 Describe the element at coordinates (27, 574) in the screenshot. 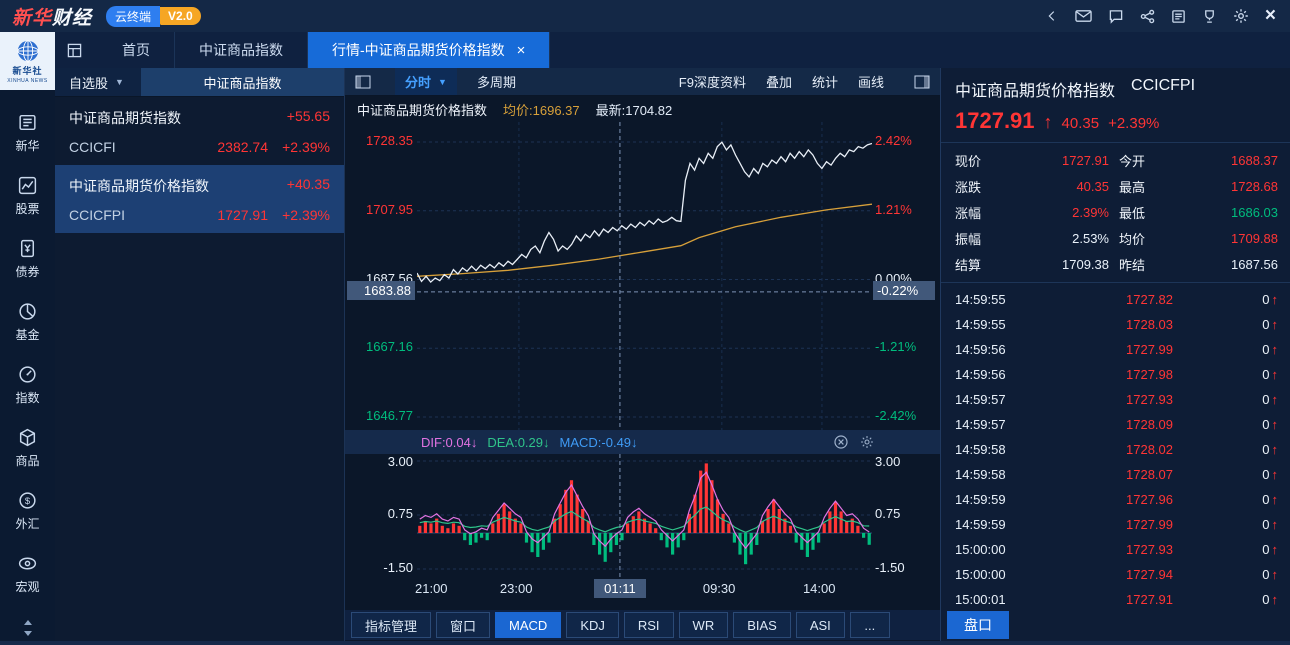

I see `sidebar-item-macro: 宏观` at that location.